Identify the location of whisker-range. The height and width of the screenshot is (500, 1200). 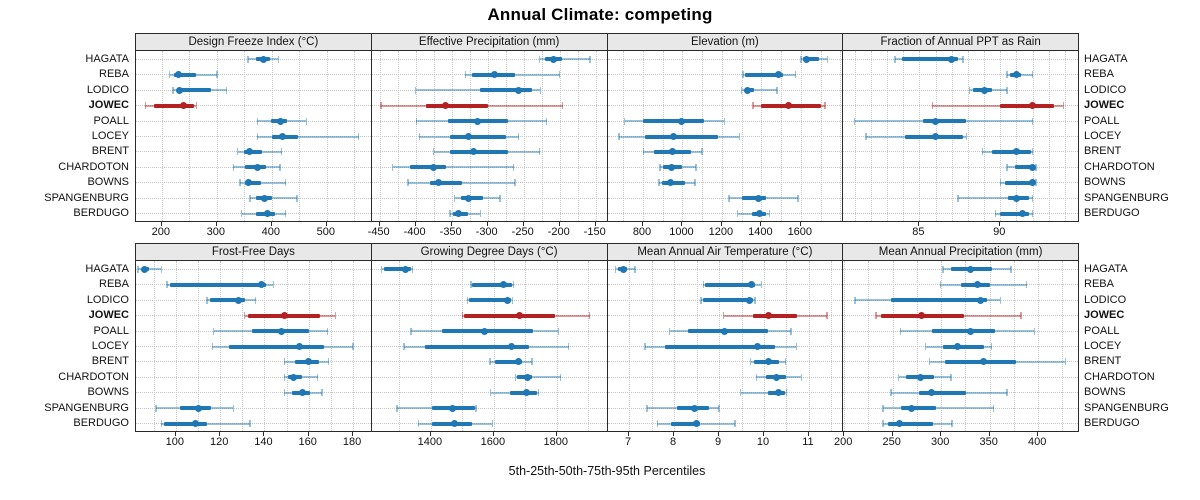
(308, 136).